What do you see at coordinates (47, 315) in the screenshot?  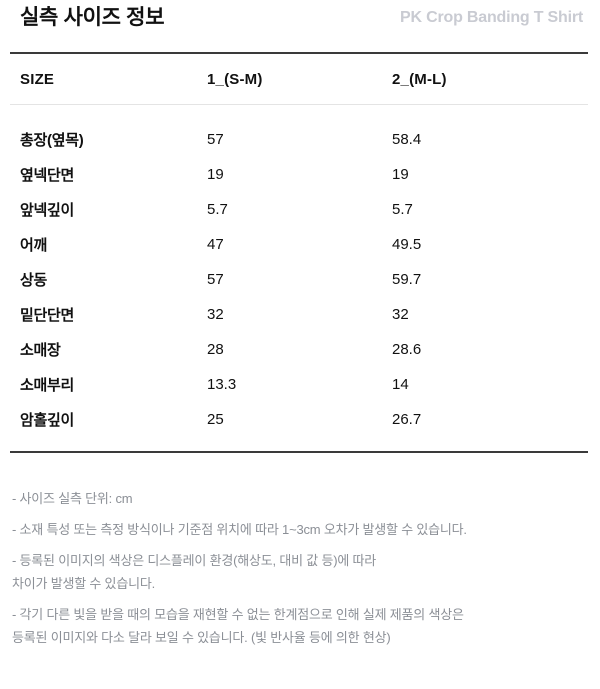 I see `row-label: 밑단단면` at bounding box center [47, 315].